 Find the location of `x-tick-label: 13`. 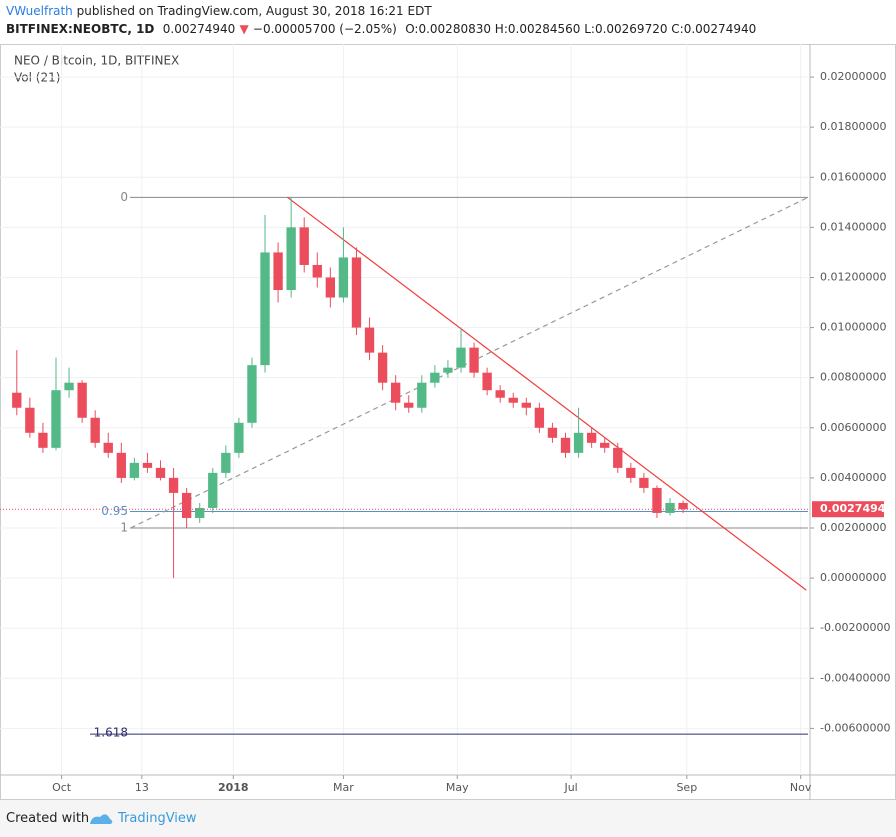

x-tick-label: 13 is located at coordinates (142, 787).